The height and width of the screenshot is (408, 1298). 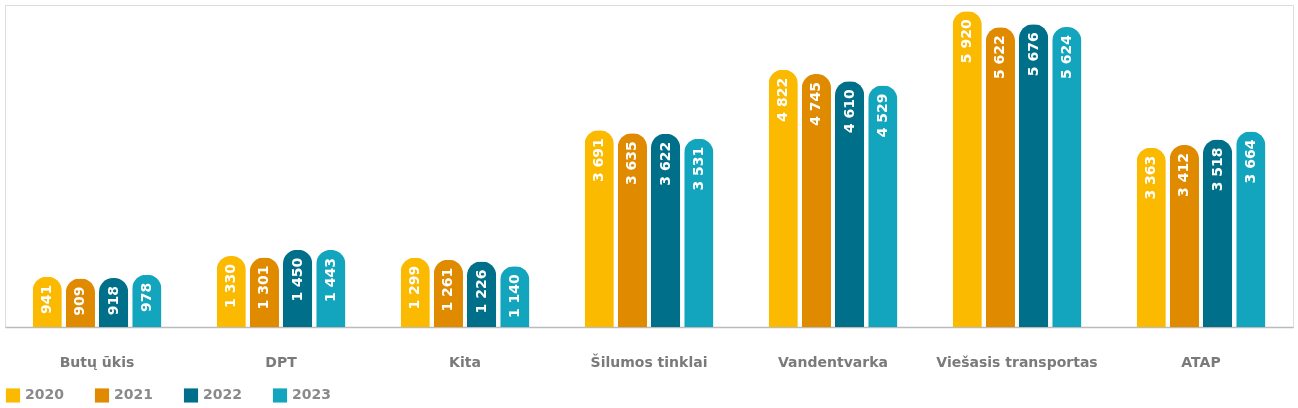 I want to click on x-tick-label: DPT, so click(x=281, y=361).